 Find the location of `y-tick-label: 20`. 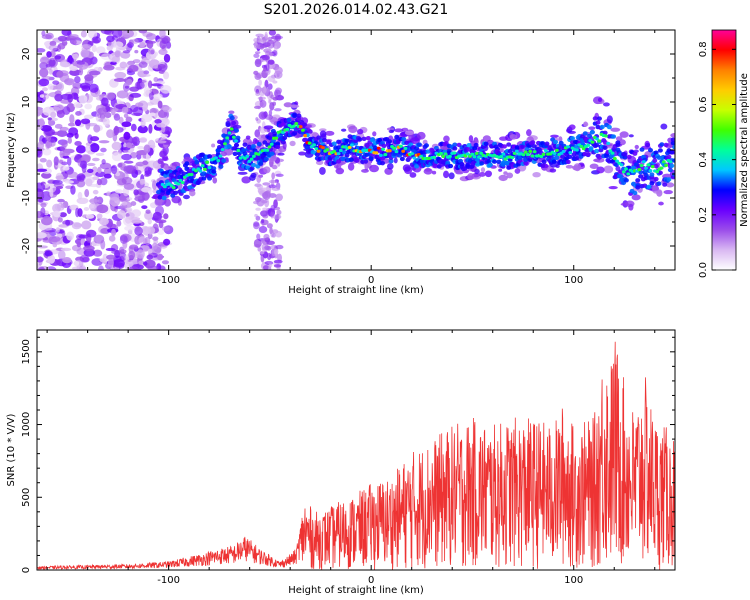

y-tick-label: 20 is located at coordinates (26, 54).